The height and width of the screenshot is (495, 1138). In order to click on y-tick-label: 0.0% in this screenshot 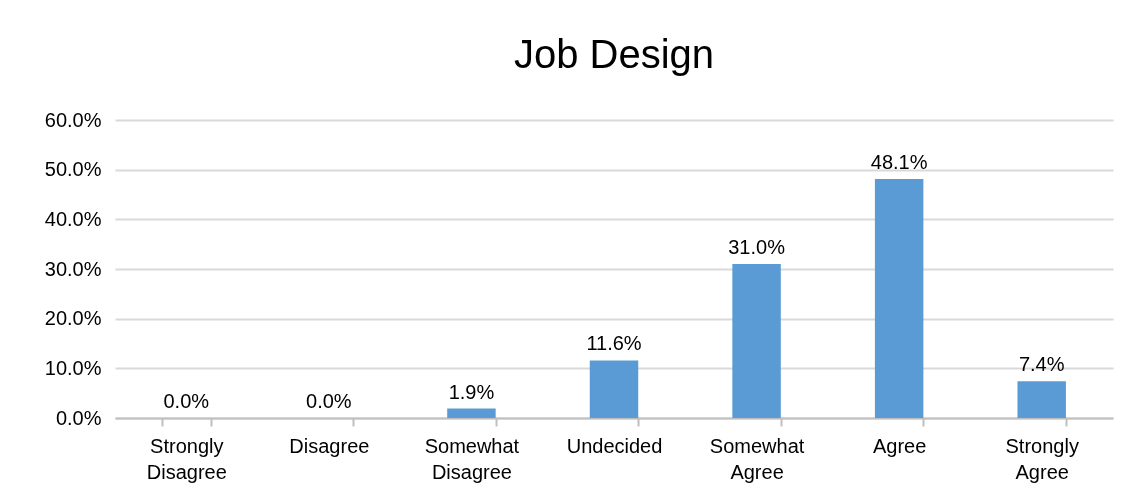, I will do `click(78, 417)`.